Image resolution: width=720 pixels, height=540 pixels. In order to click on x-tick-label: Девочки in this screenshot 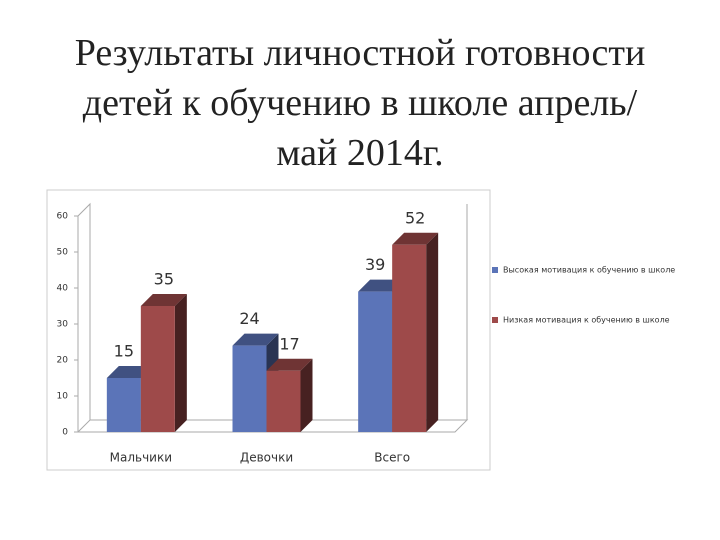, I will do `click(266, 458)`.